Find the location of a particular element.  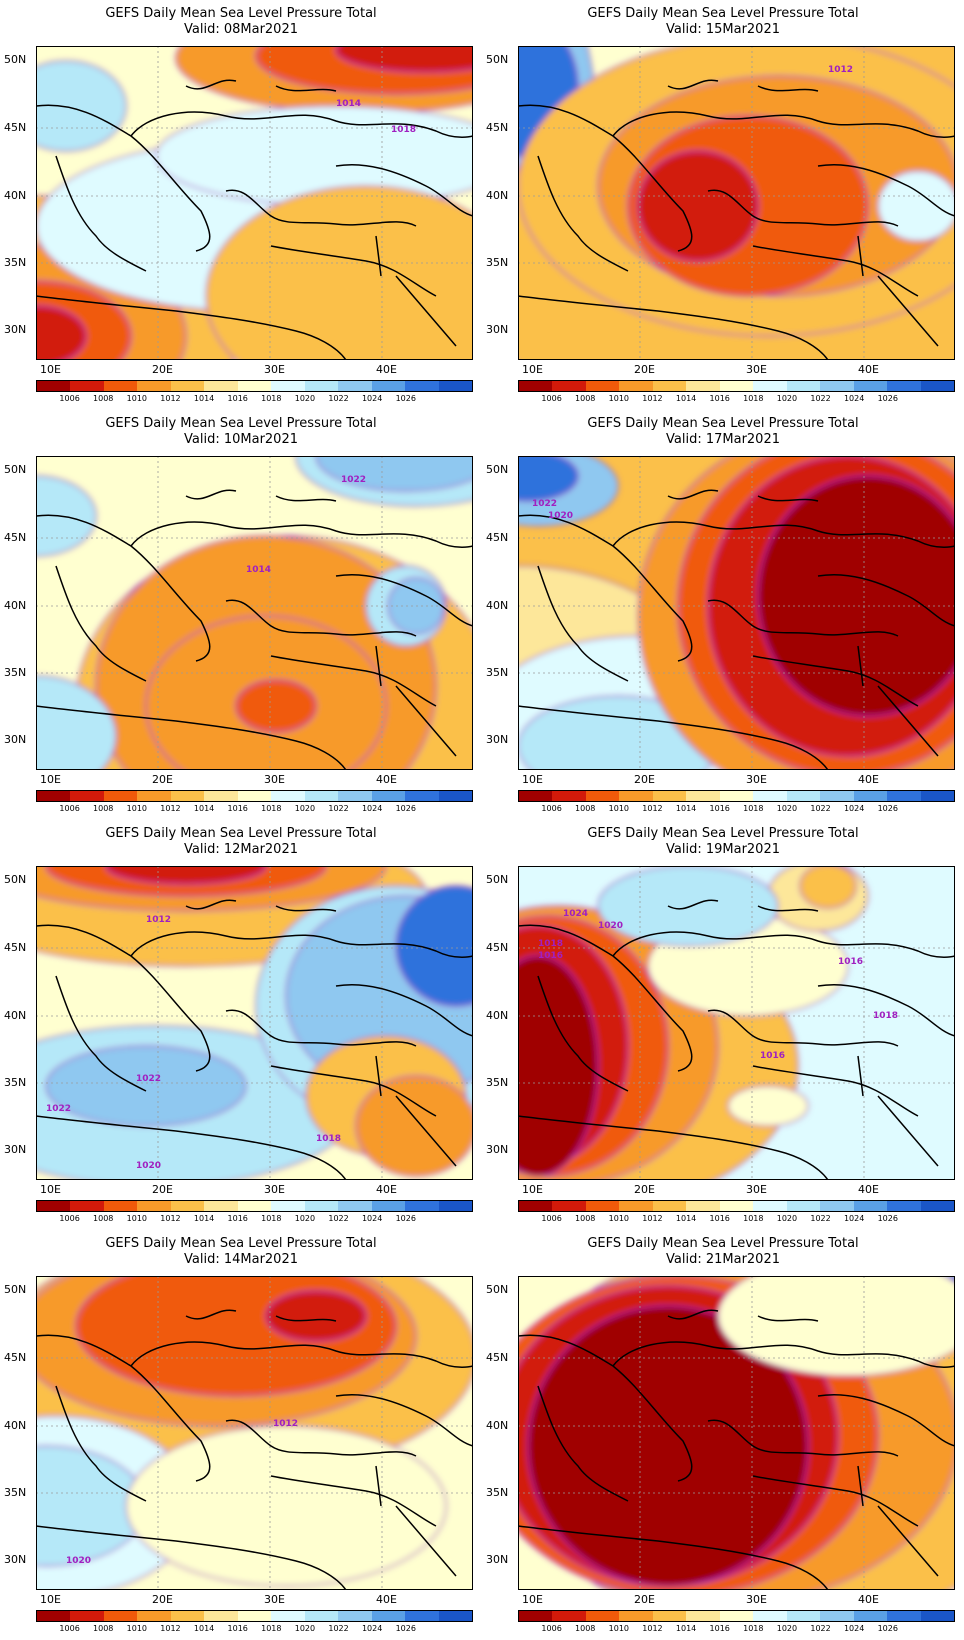

pressure-map: 1022 1014 is located at coordinates (254, 613).